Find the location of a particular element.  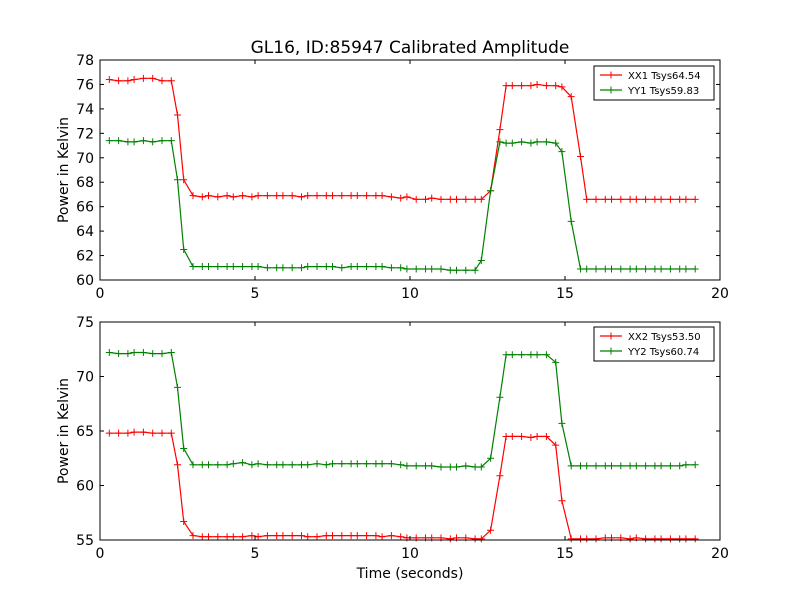

chart-title: GL16, ID:85947 Calibrated Amplitude is located at coordinates (410, 48).